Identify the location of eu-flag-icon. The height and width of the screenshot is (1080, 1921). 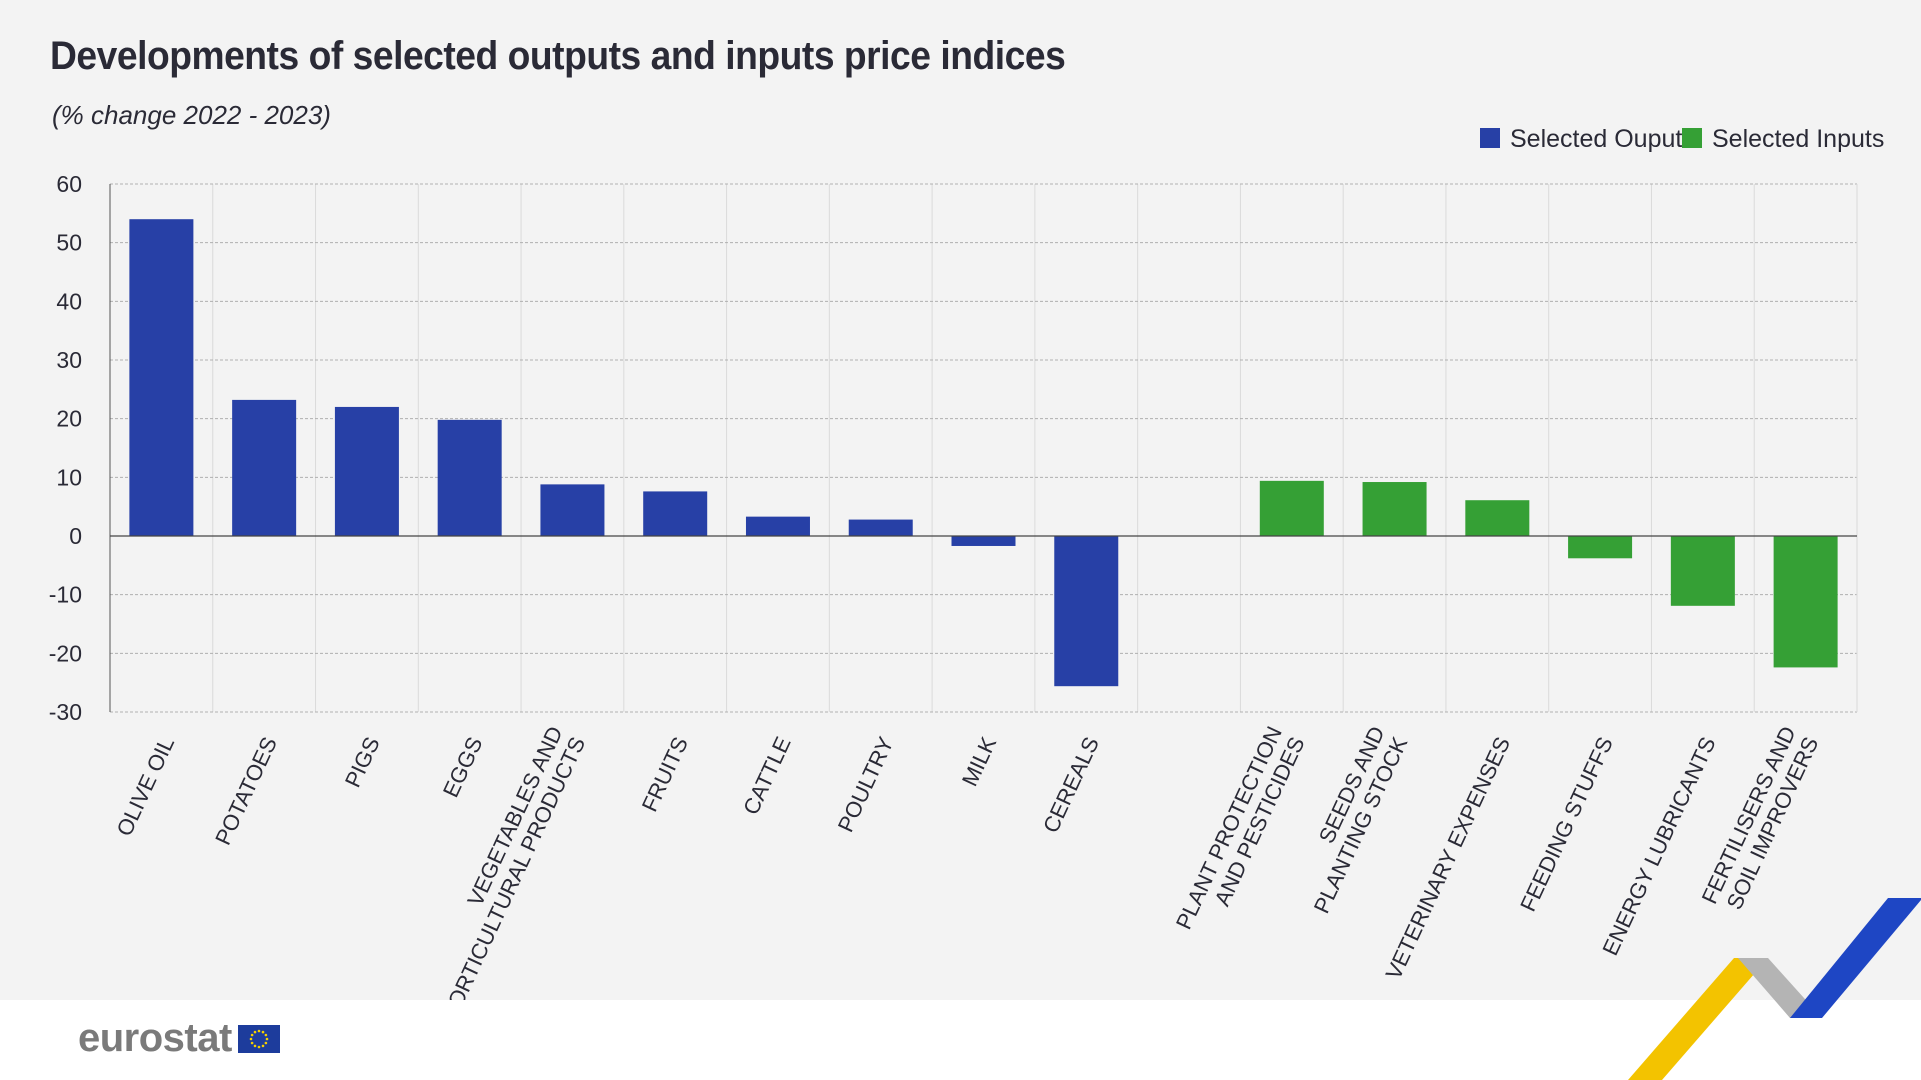
(258, 1038).